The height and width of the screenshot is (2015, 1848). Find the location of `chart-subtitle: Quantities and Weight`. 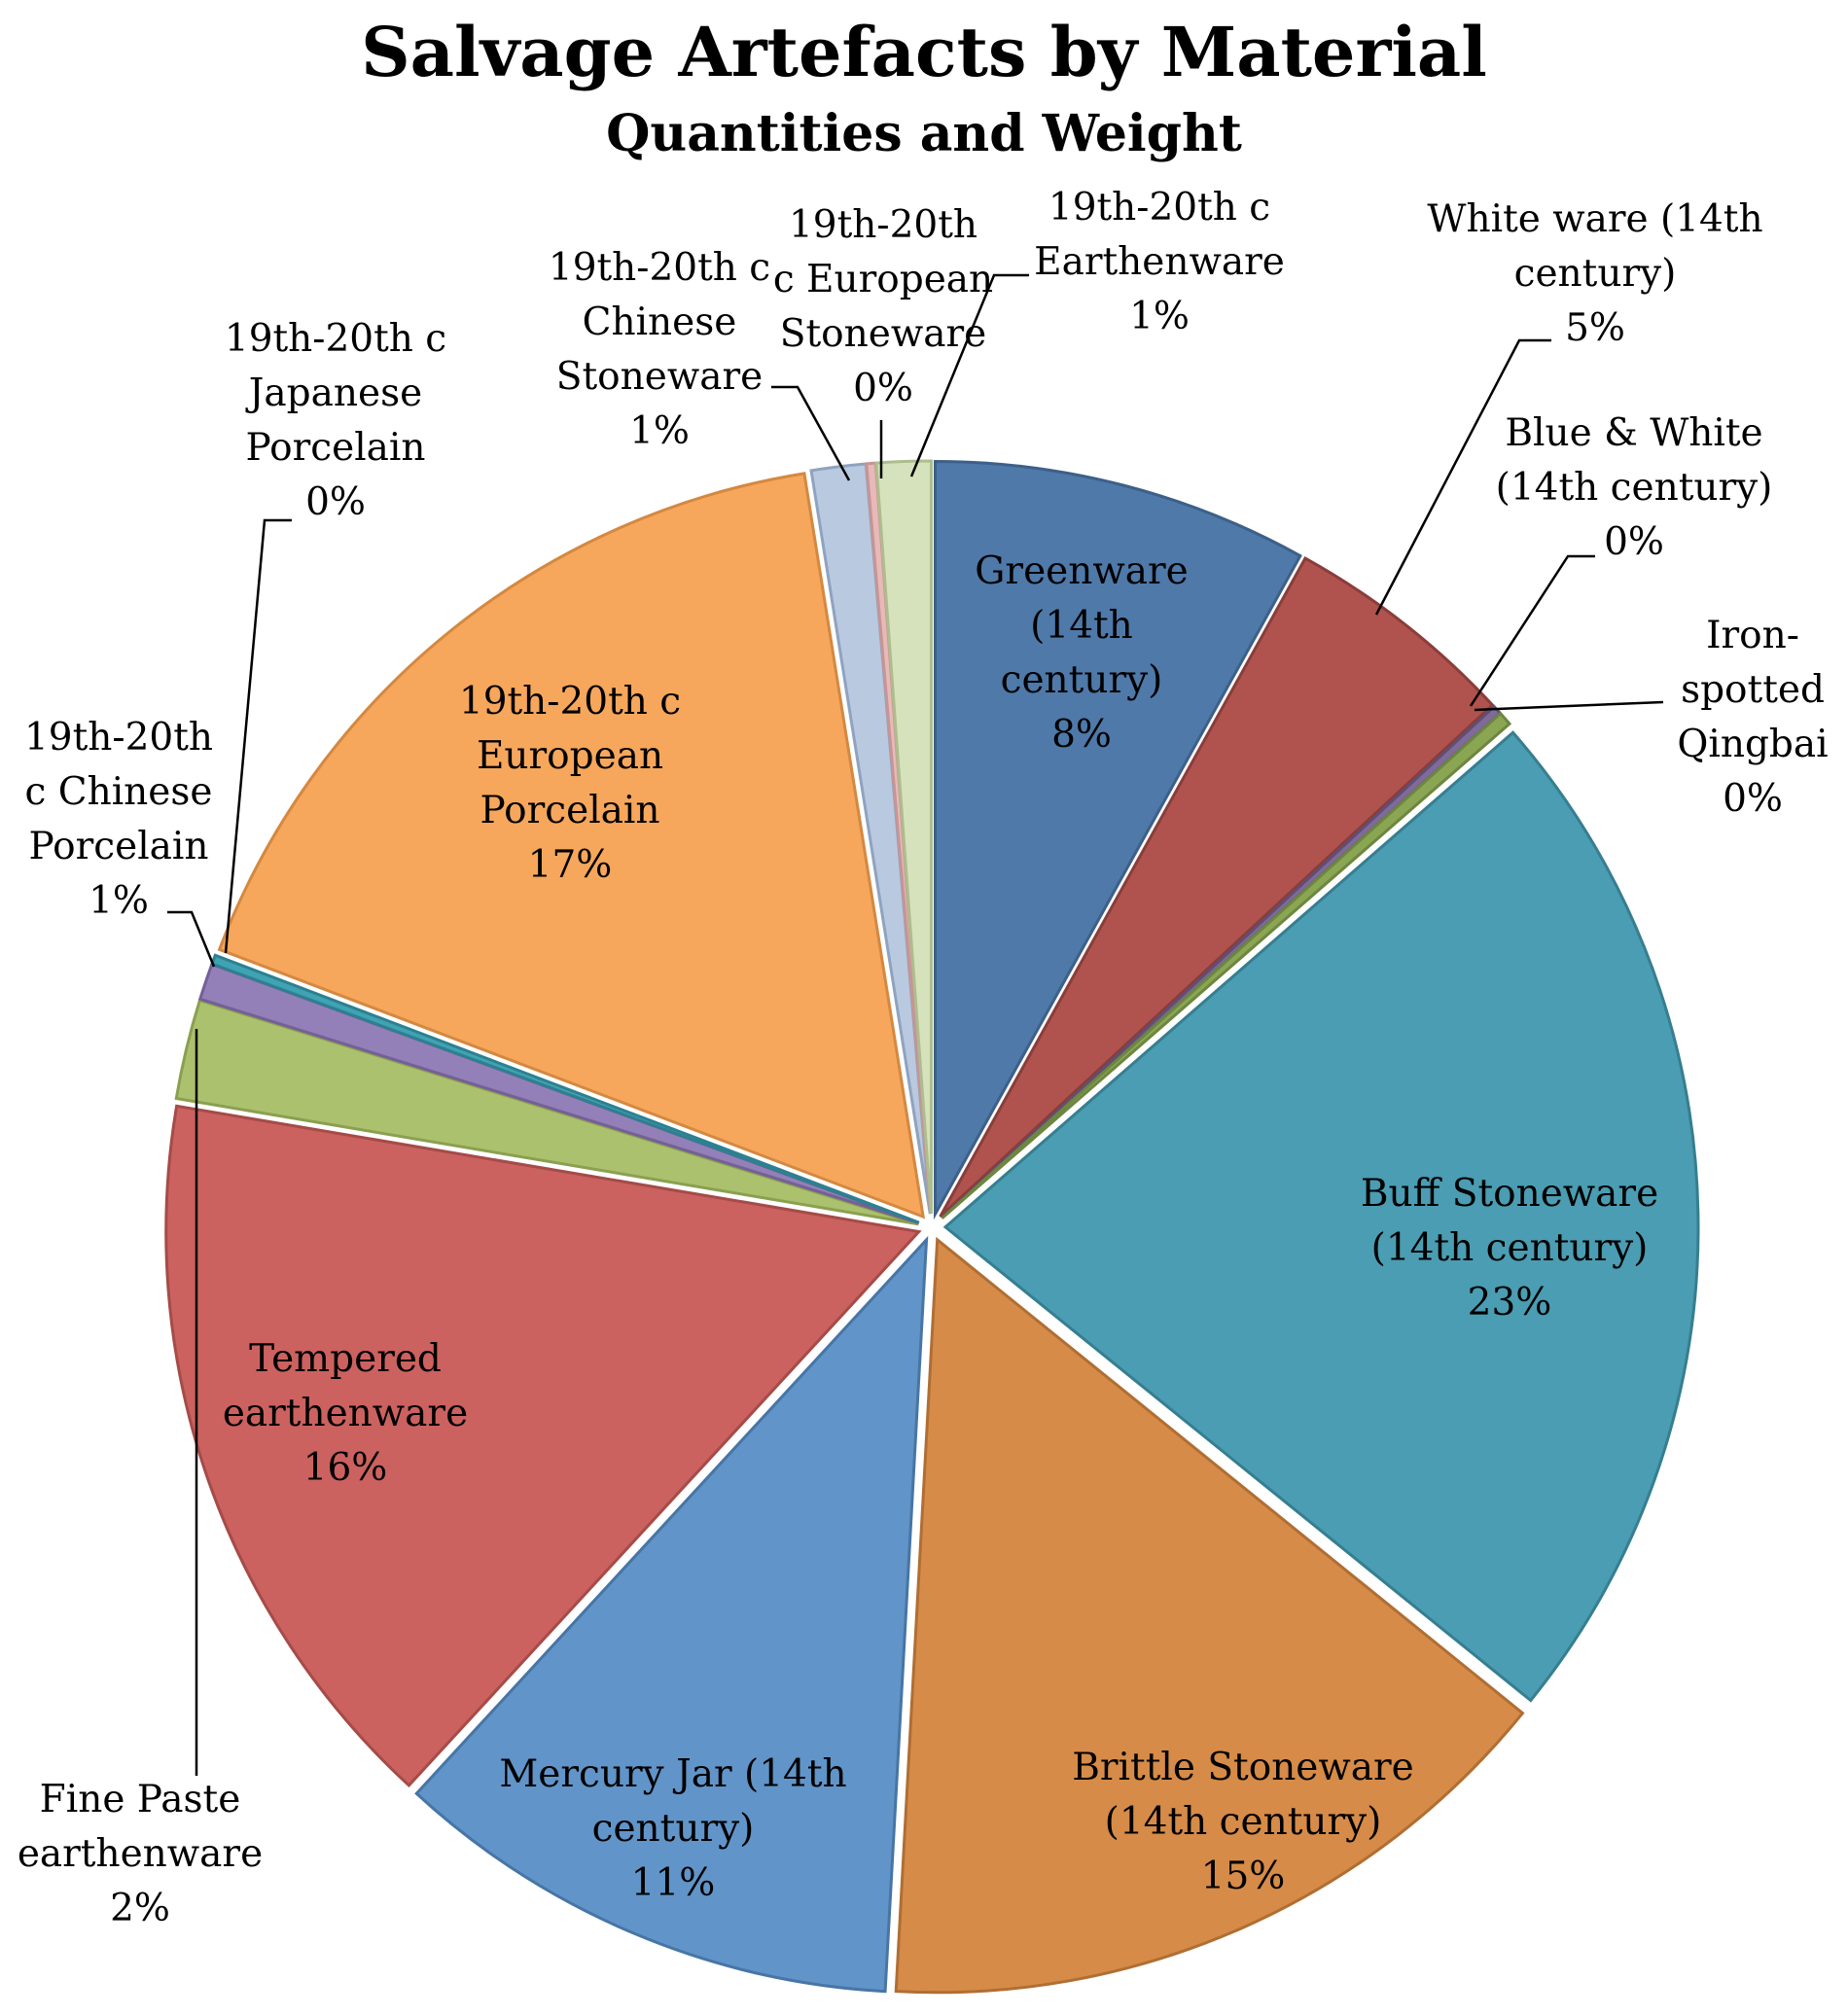

chart-subtitle: Quantities and Weight is located at coordinates (924, 133).